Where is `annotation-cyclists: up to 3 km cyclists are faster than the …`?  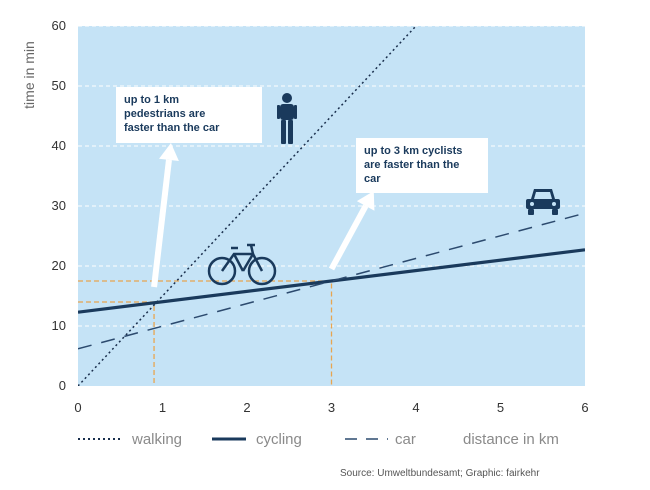
annotation-cyclists: up to 3 km cyclists are faster than the … is located at coordinates (422, 165).